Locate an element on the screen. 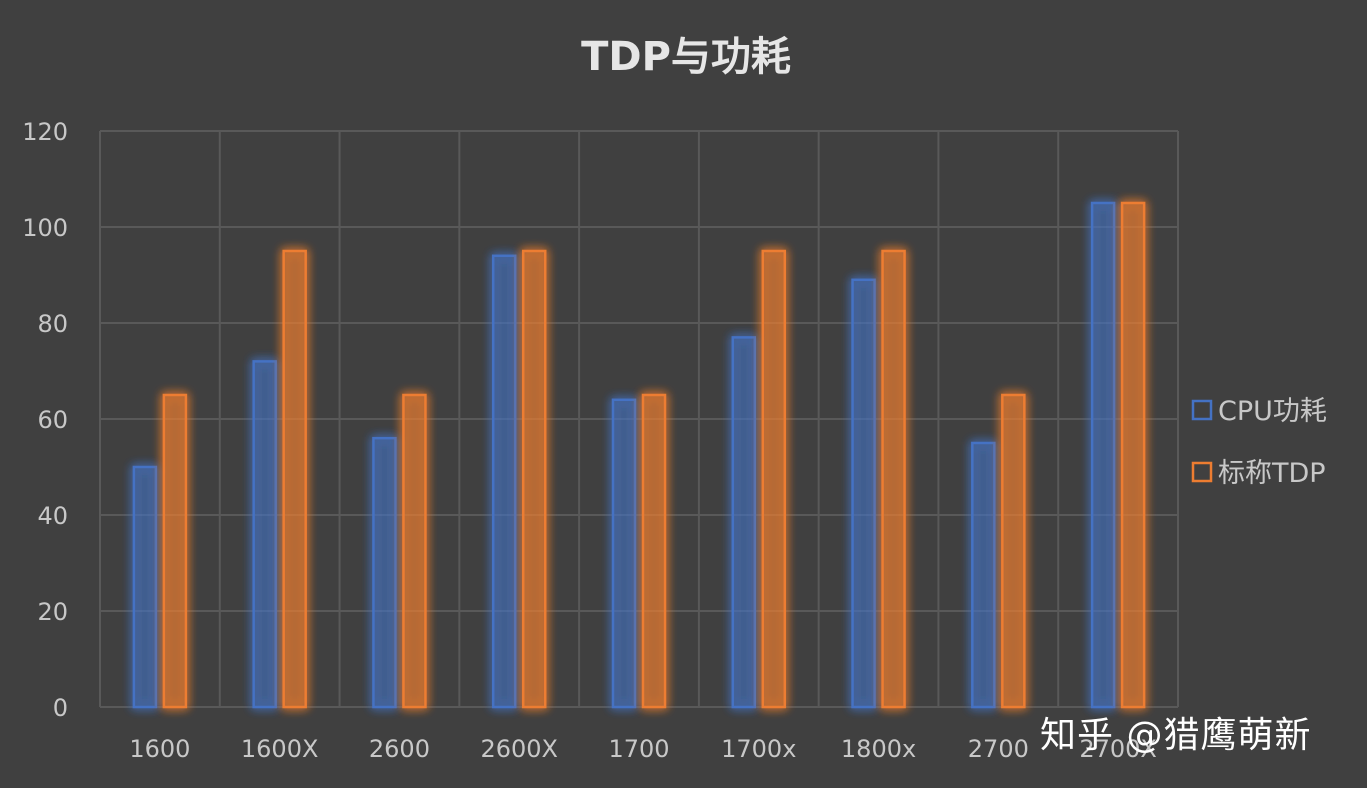  x-tick-label: 2600 is located at coordinates (399, 749).